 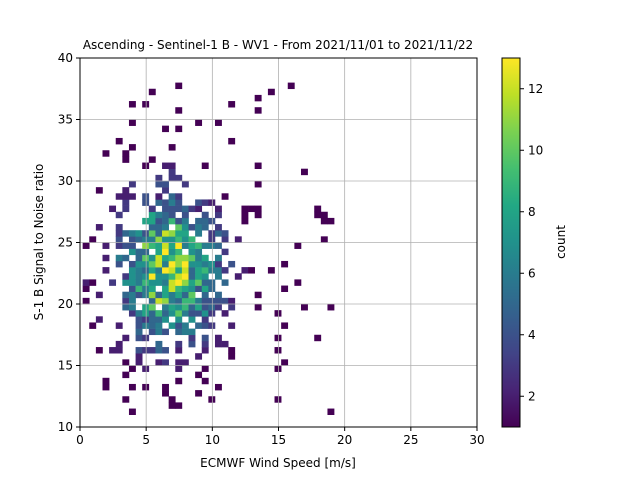 What do you see at coordinates (278, 463) in the screenshot?
I see `x-axis-label: ECMWF Wind Speed [m/s]` at bounding box center [278, 463].